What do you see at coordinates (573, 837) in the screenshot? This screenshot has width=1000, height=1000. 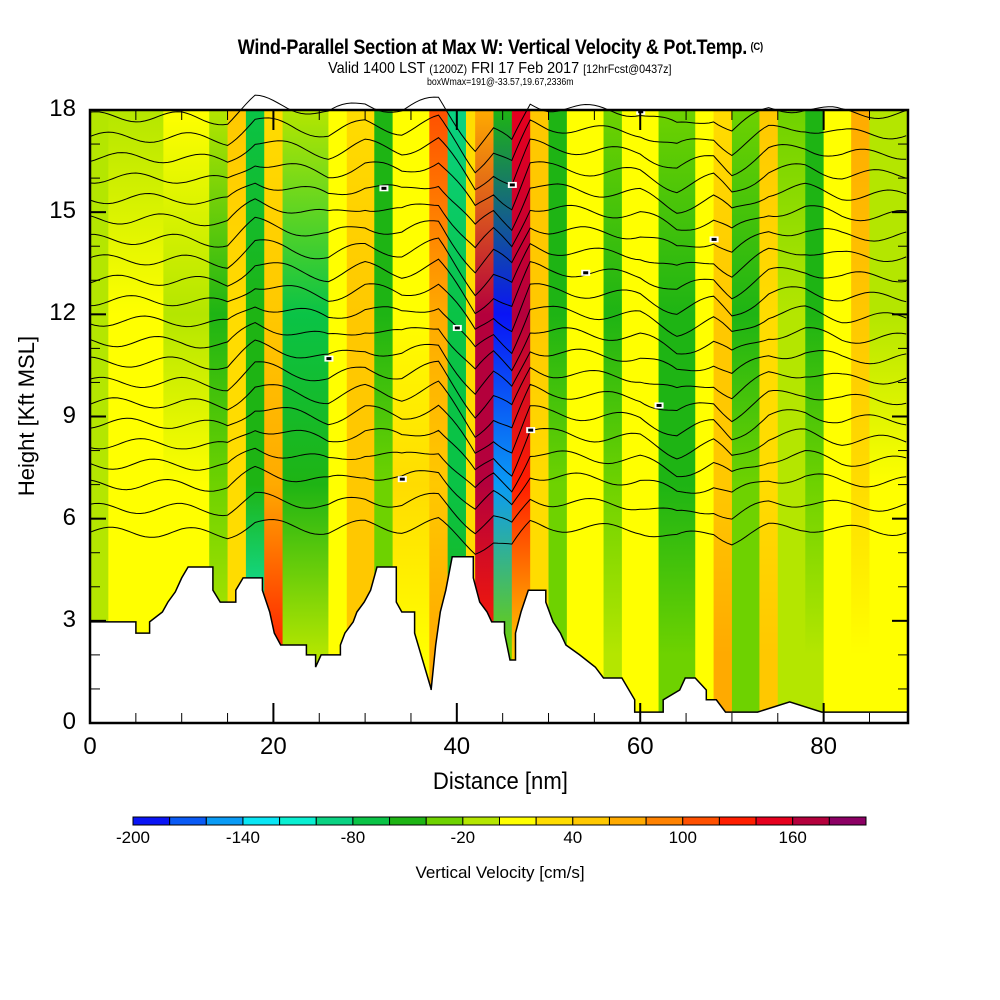 I see `colorbar-tick-label: 40` at bounding box center [573, 837].